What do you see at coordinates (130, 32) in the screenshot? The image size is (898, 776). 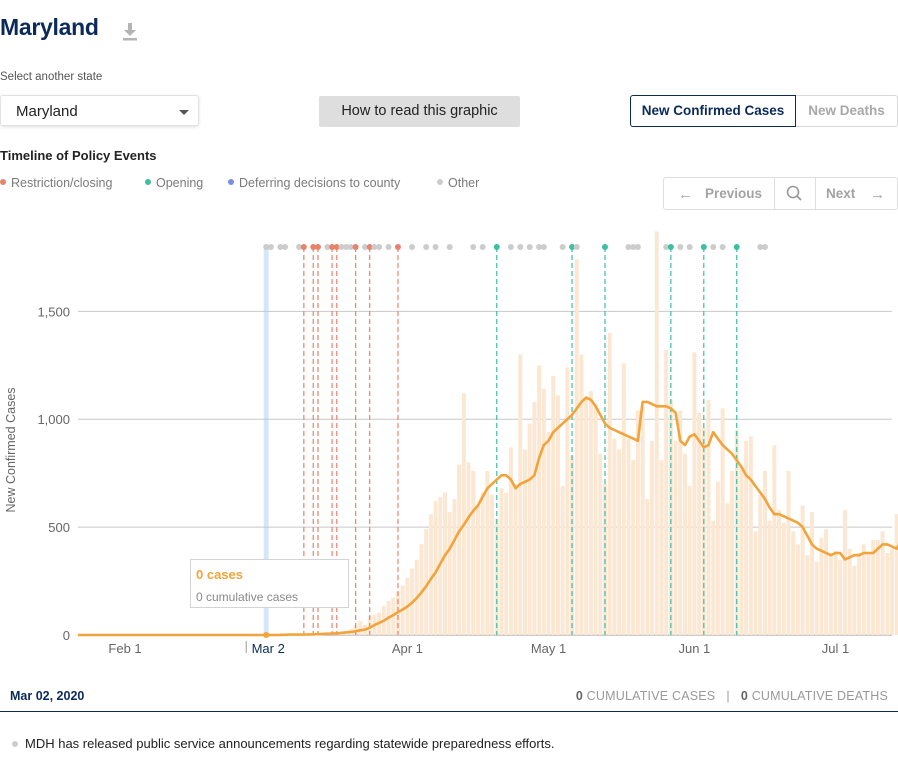 I see `download-icon` at bounding box center [130, 32].